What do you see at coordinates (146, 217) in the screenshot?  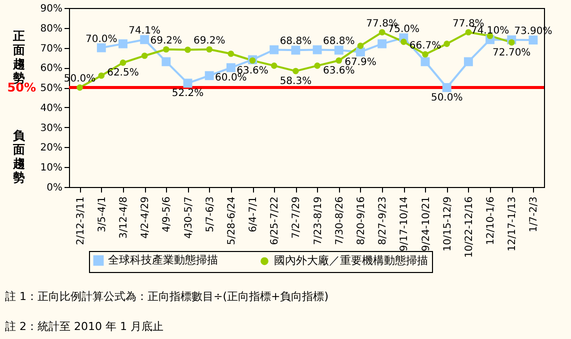 I see `x-tick-label: 4/2-4/29` at bounding box center [146, 217].